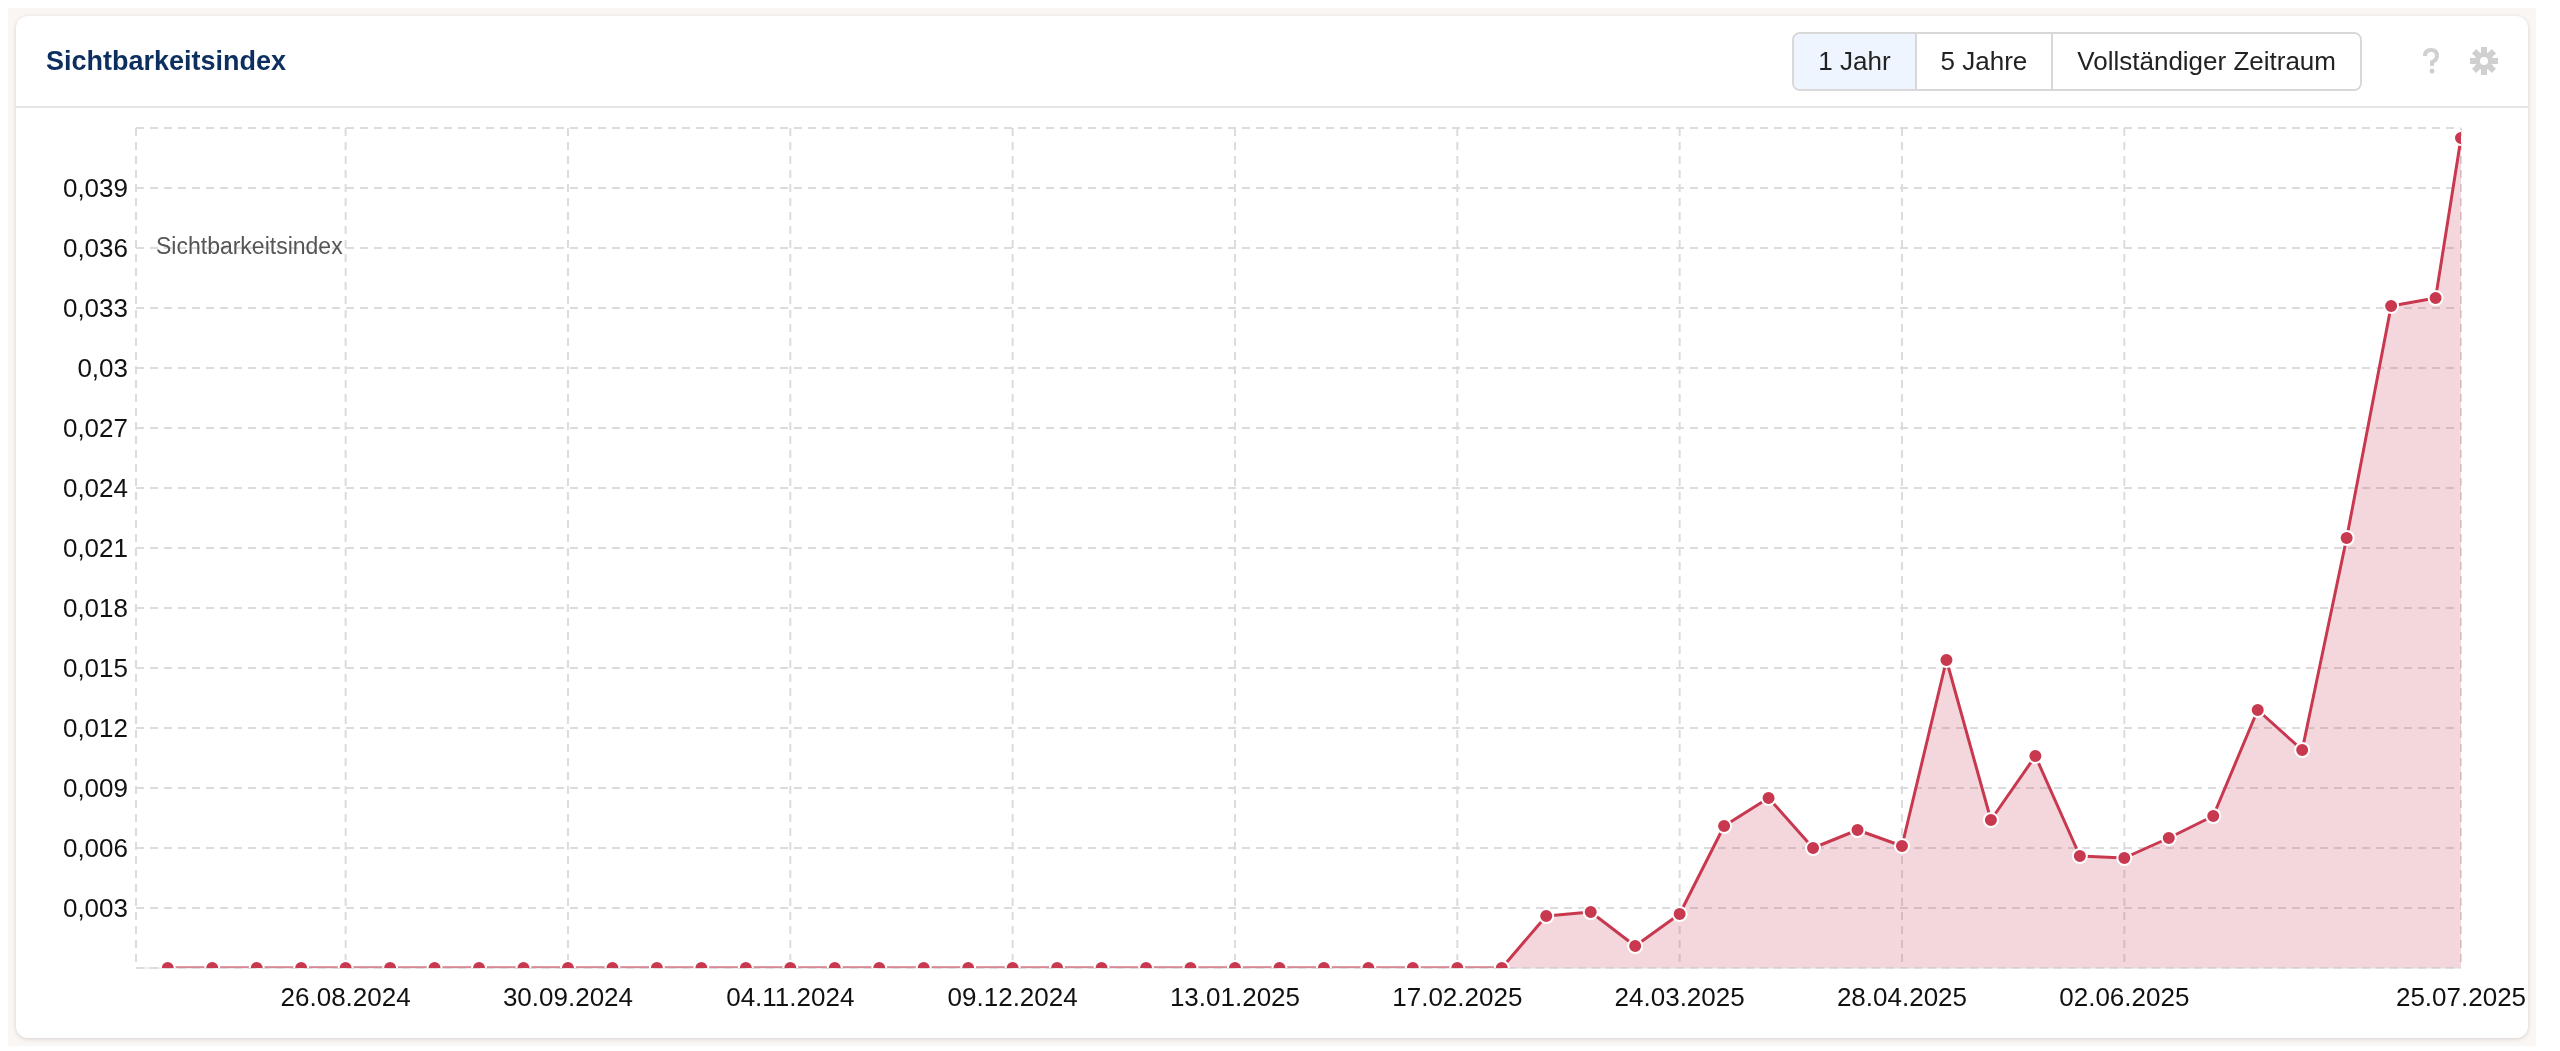 This screenshot has height=1051, width=2560. Describe the element at coordinates (95, 248) in the screenshot. I see `y-tick-label: 0,036` at that location.